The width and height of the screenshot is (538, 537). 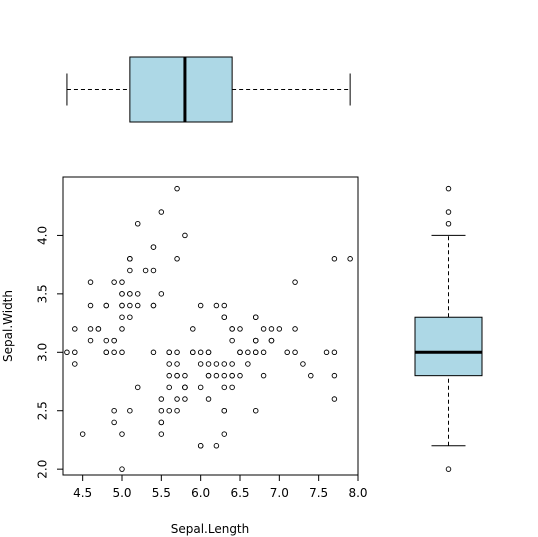 I want to click on sepal-length-boxplot, so click(x=208, y=89).